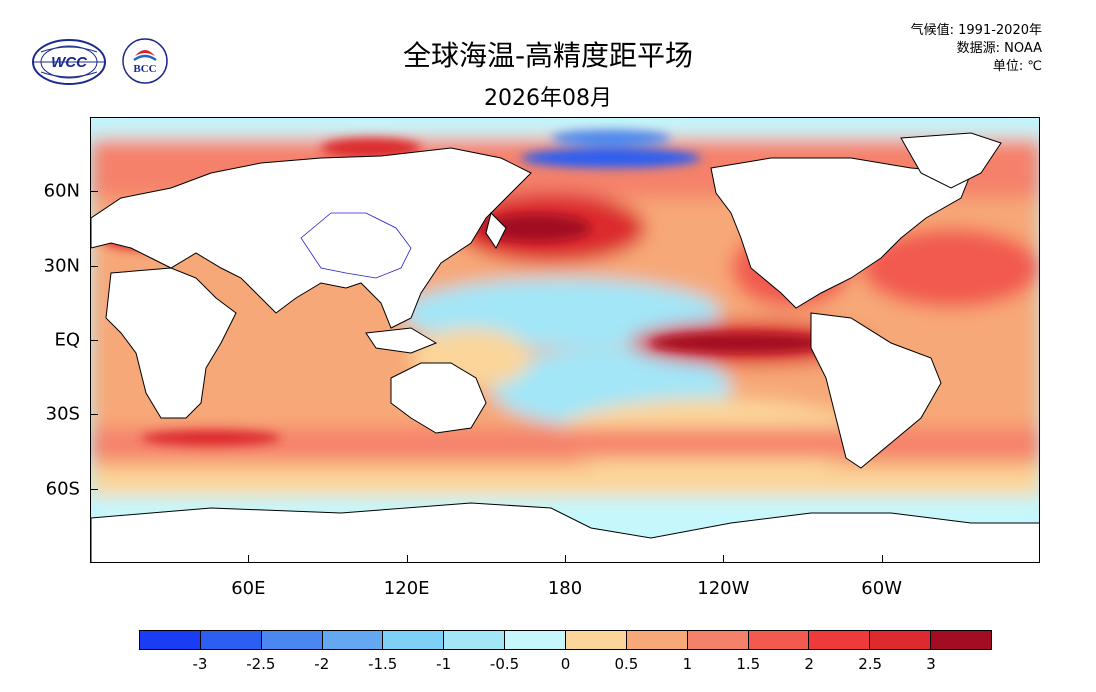  I want to click on colorbar-label: -3, so click(200, 664).